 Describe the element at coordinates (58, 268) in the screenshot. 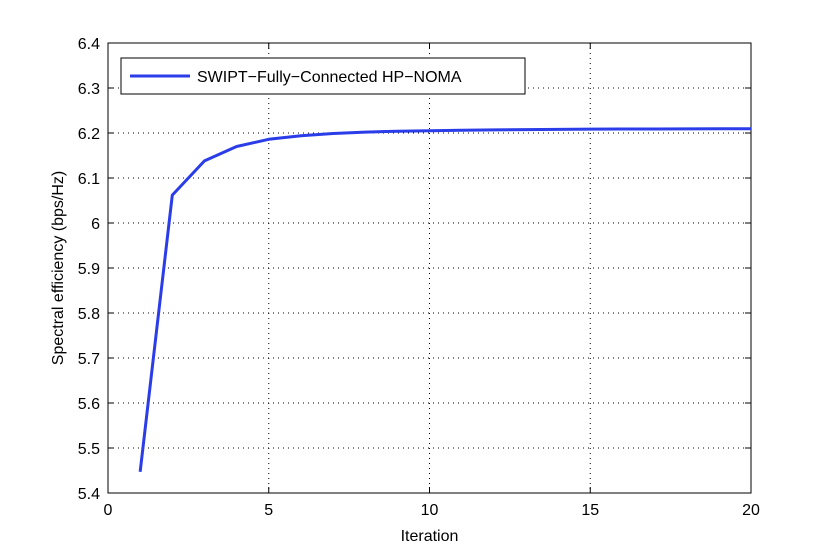

I see `y-axis-label: Spectral efficiency (bps/Hz)` at that location.